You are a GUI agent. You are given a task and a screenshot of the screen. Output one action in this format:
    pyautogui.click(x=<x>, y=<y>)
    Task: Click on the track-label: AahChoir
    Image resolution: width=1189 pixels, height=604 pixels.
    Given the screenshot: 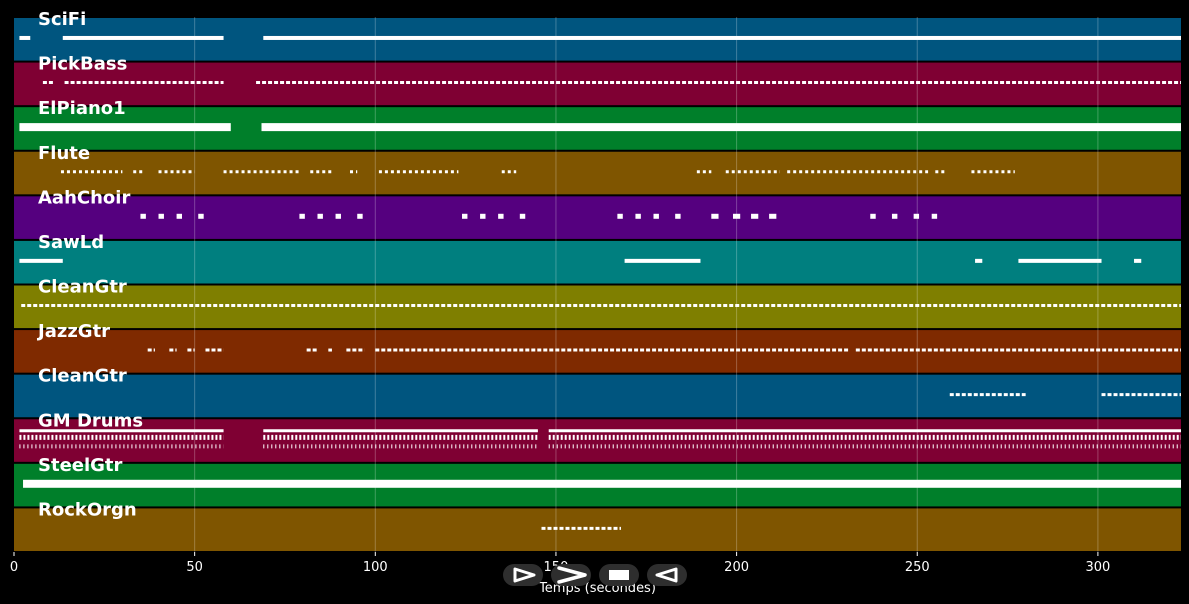 What is the action you would take?
    pyautogui.click(x=84, y=197)
    